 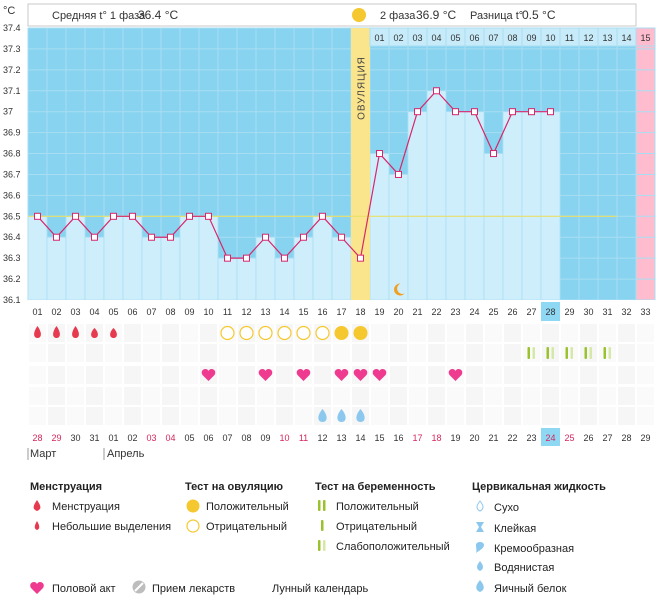 I want to click on ovtest-negative-icon, so click(x=193, y=526).